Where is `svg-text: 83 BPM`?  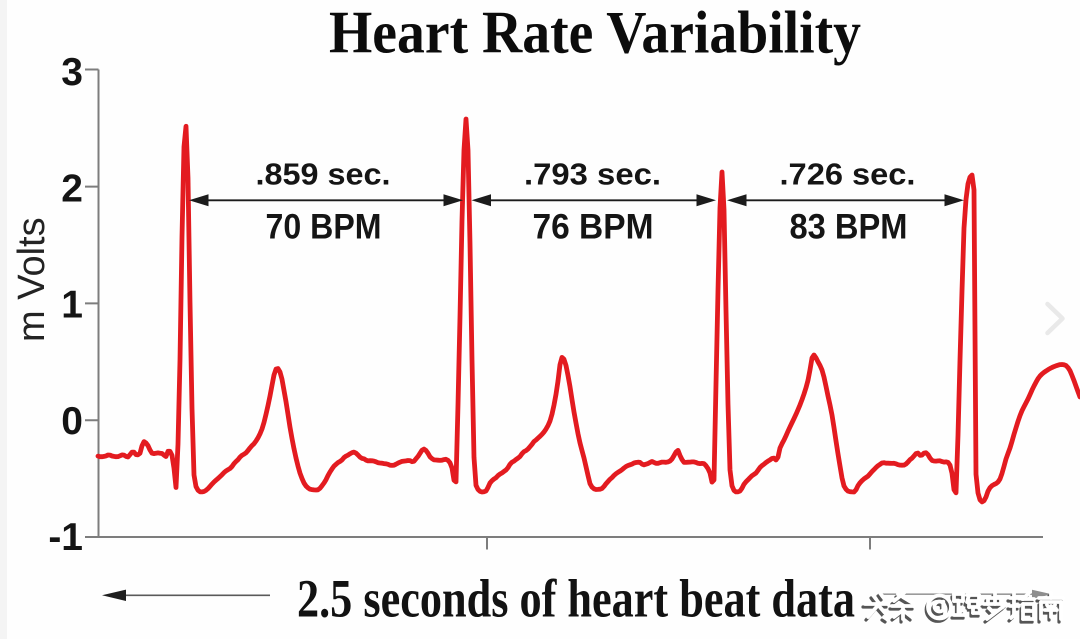 svg-text: 83 BPM is located at coordinates (849, 227).